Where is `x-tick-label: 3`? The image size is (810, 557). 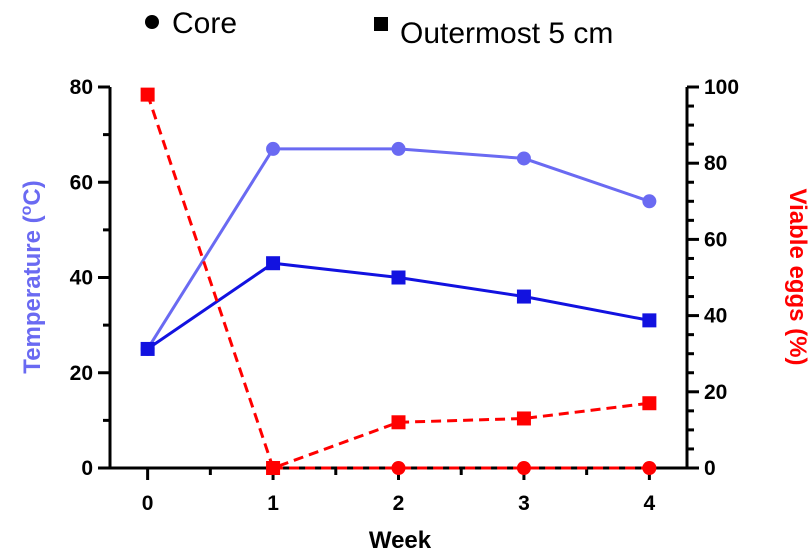 x-tick-label: 3 is located at coordinates (524, 503).